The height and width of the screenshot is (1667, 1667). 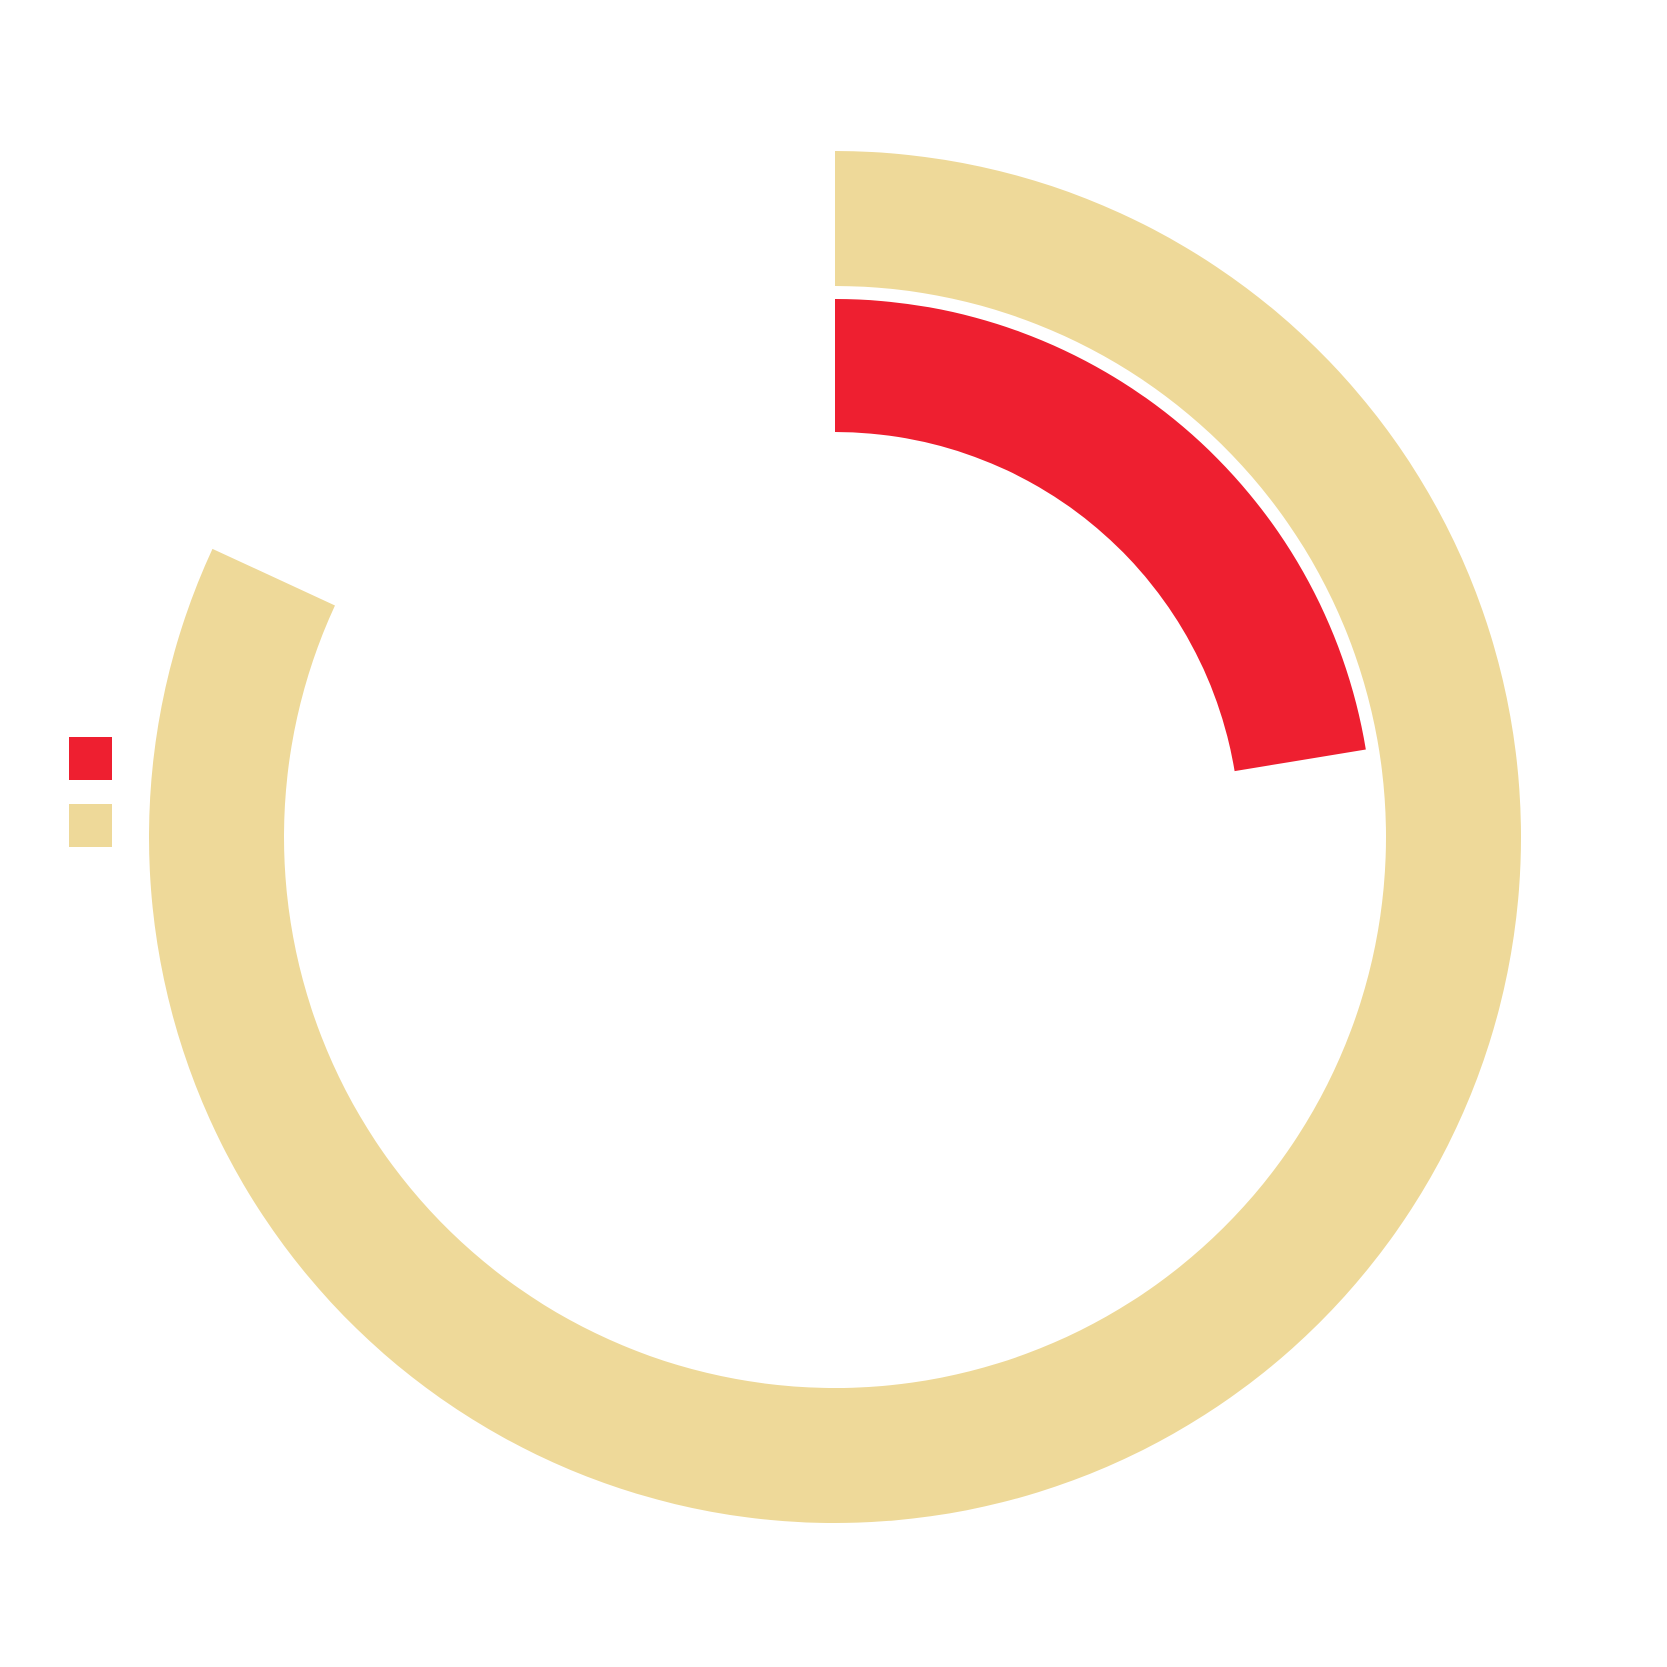 What do you see at coordinates (90, 792) in the screenshot?
I see `legend` at bounding box center [90, 792].